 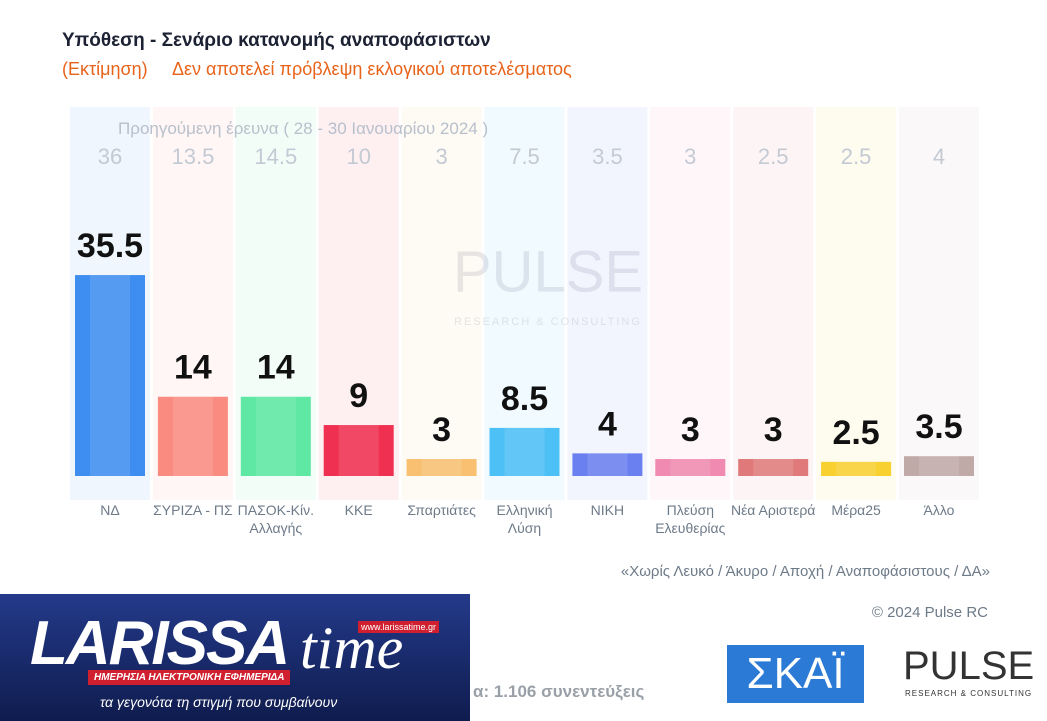 What do you see at coordinates (105, 69) in the screenshot?
I see `subtitle-label: (Εκτίμηση)` at bounding box center [105, 69].